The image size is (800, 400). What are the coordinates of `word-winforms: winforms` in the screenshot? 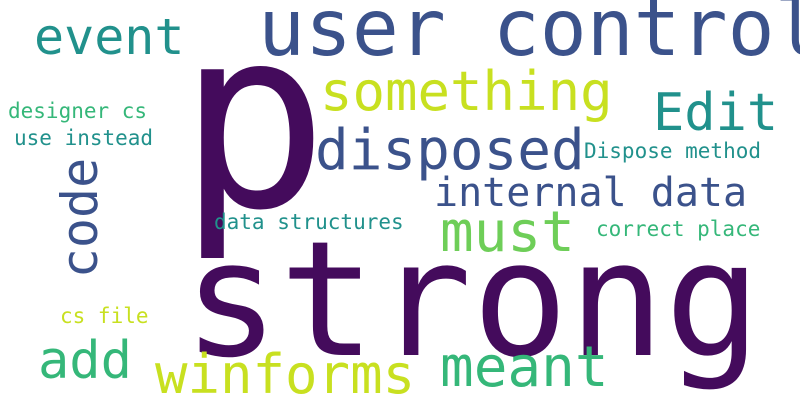 It's located at (285, 371).